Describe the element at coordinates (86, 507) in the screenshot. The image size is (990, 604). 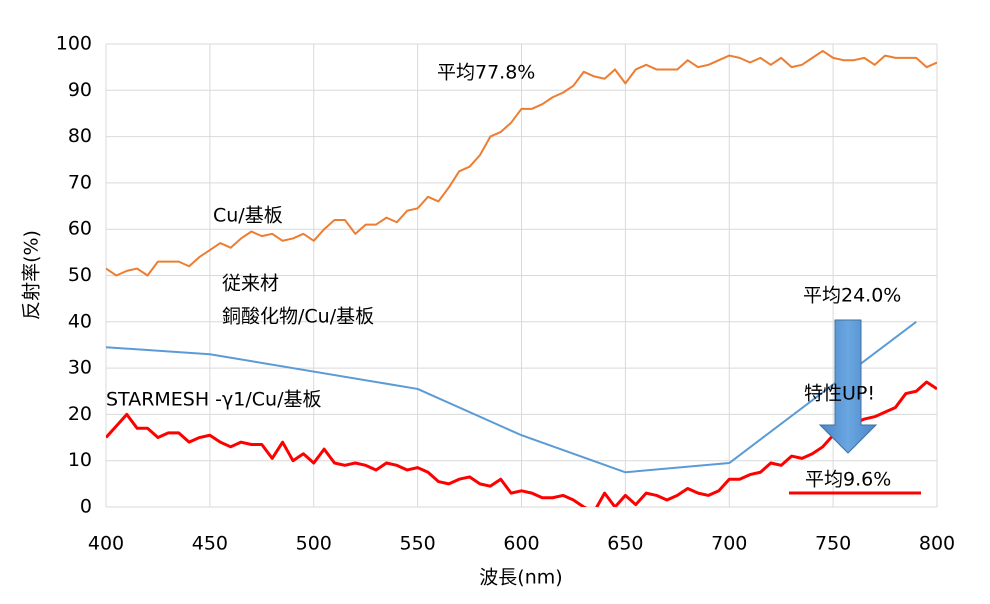
I see `y-tick-label: 0` at that location.